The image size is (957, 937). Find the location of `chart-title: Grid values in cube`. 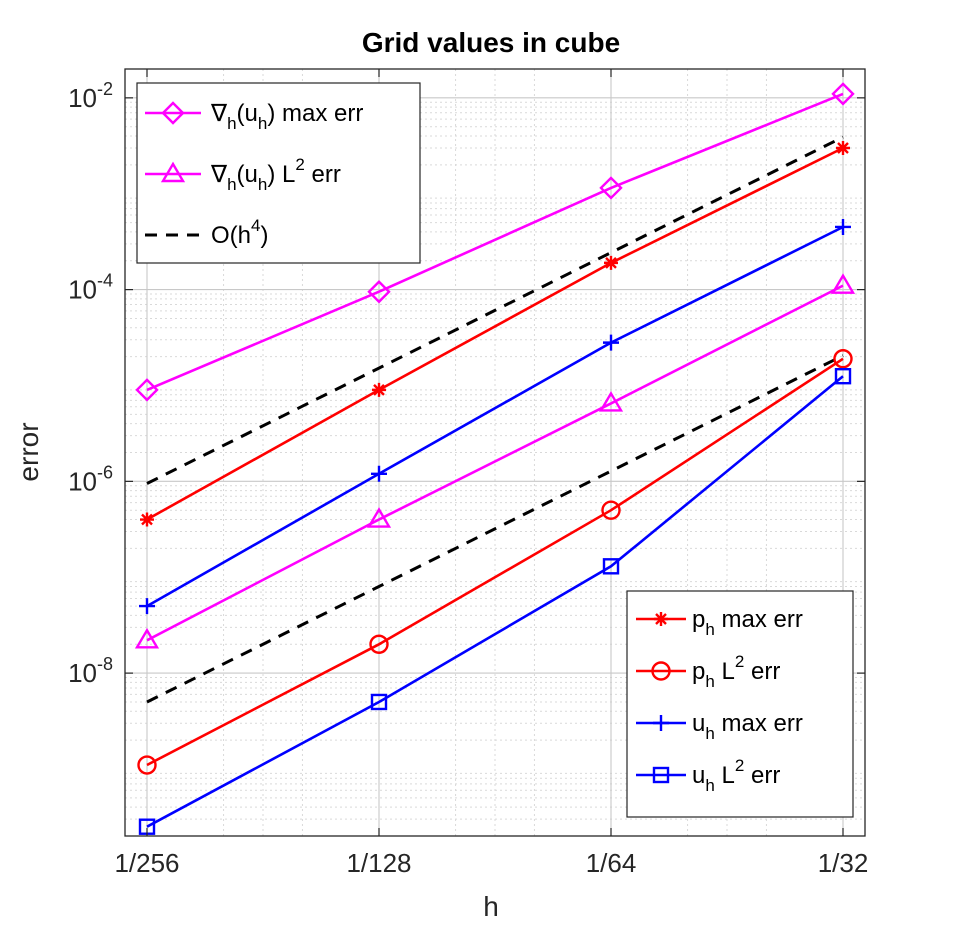

chart-title: Grid values in cube is located at coordinates (491, 42).